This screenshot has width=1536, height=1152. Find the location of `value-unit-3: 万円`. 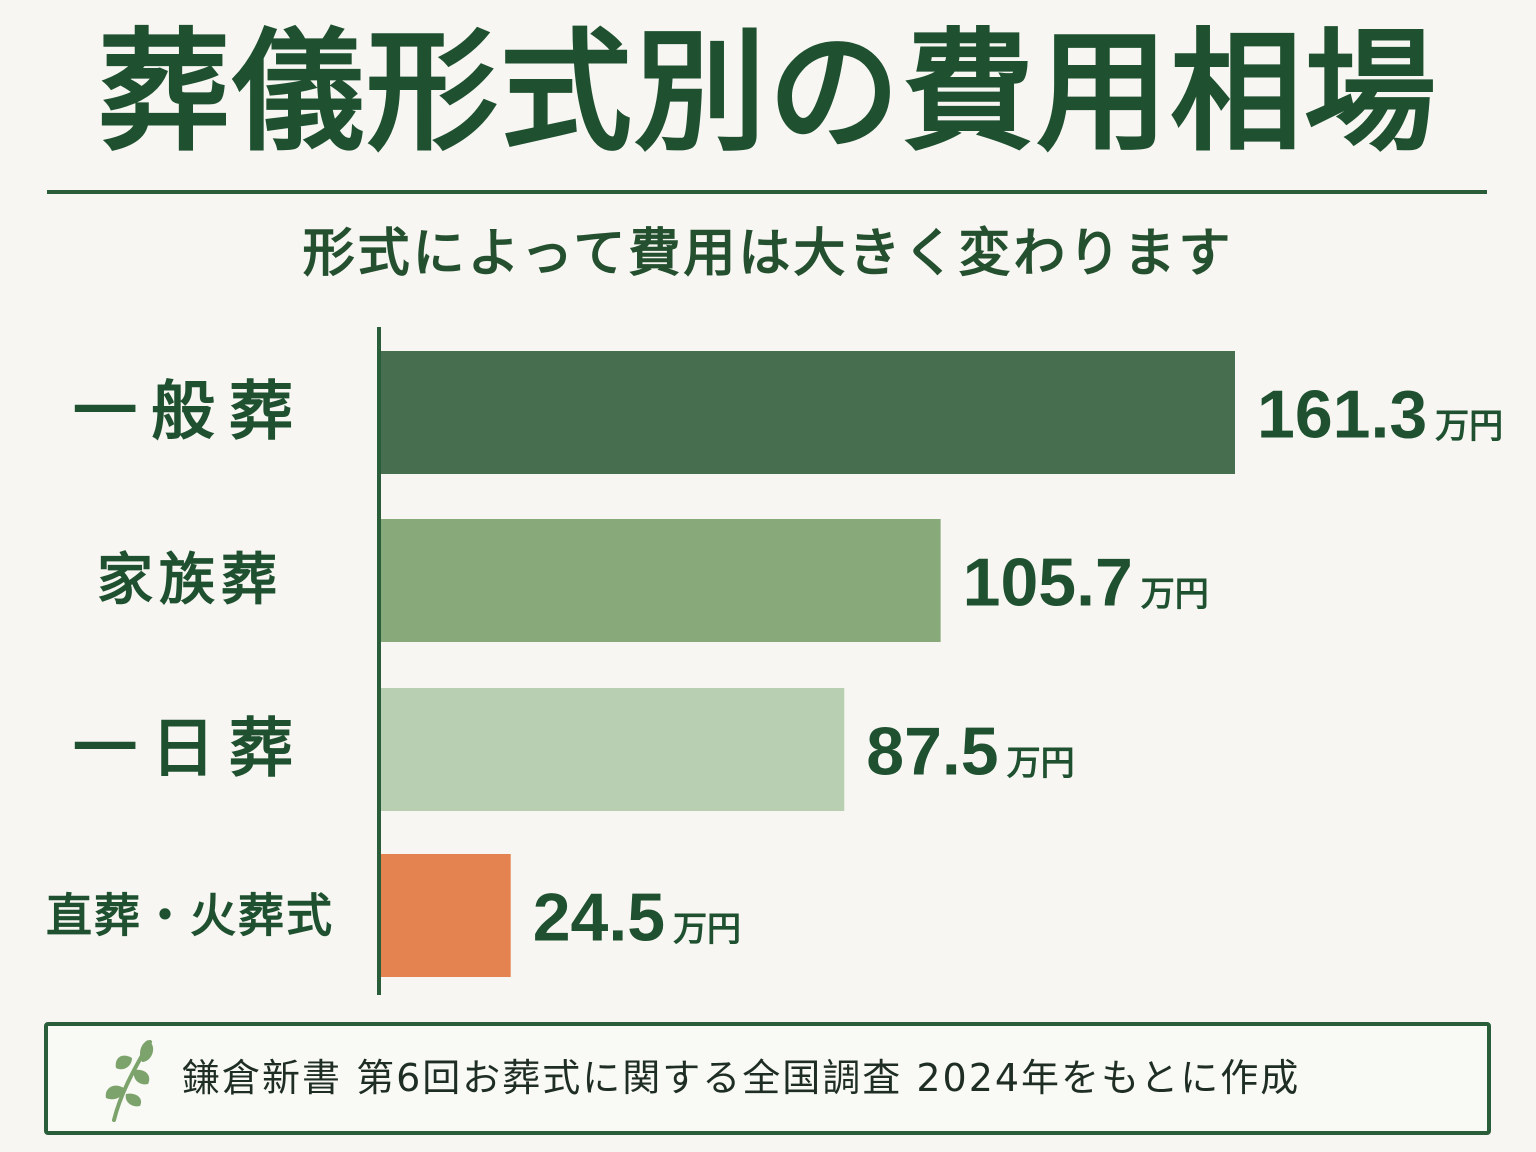

value-unit-3: 万円 is located at coordinates (1041, 764).